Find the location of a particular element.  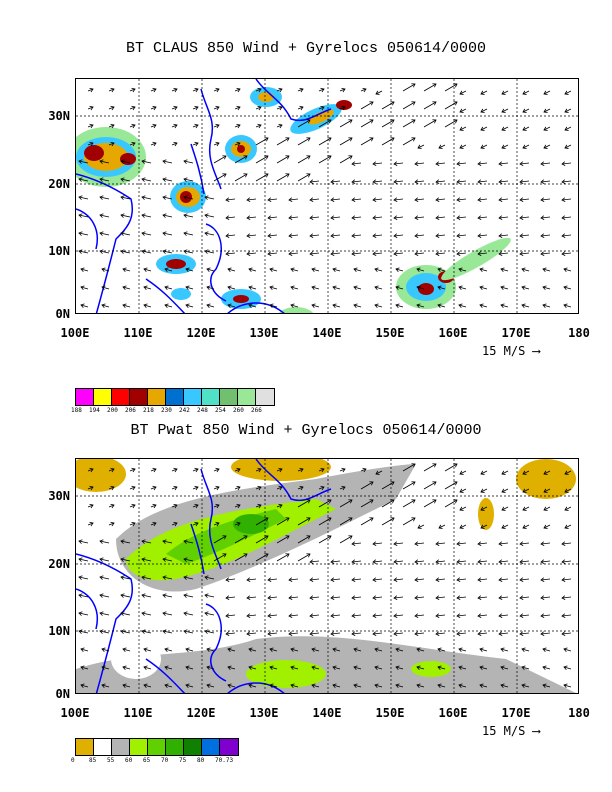

bottom-x-label-140e: 140E is located at coordinates (327, 713).